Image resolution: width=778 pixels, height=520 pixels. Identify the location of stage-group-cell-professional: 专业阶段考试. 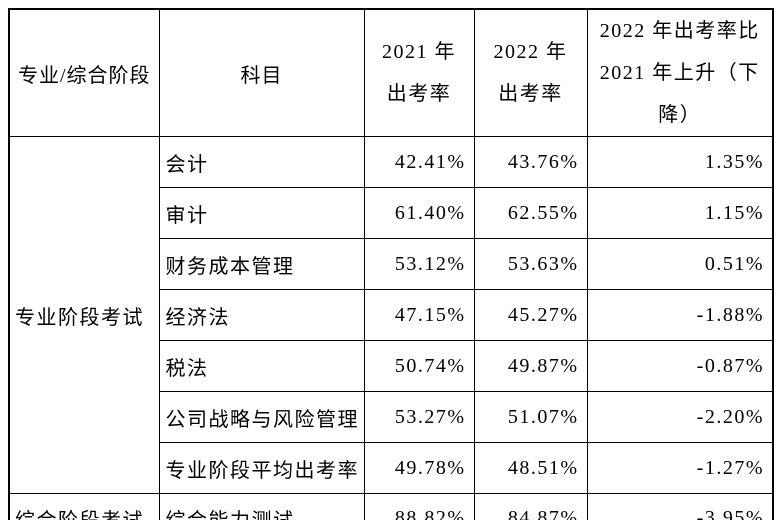
(84, 315).